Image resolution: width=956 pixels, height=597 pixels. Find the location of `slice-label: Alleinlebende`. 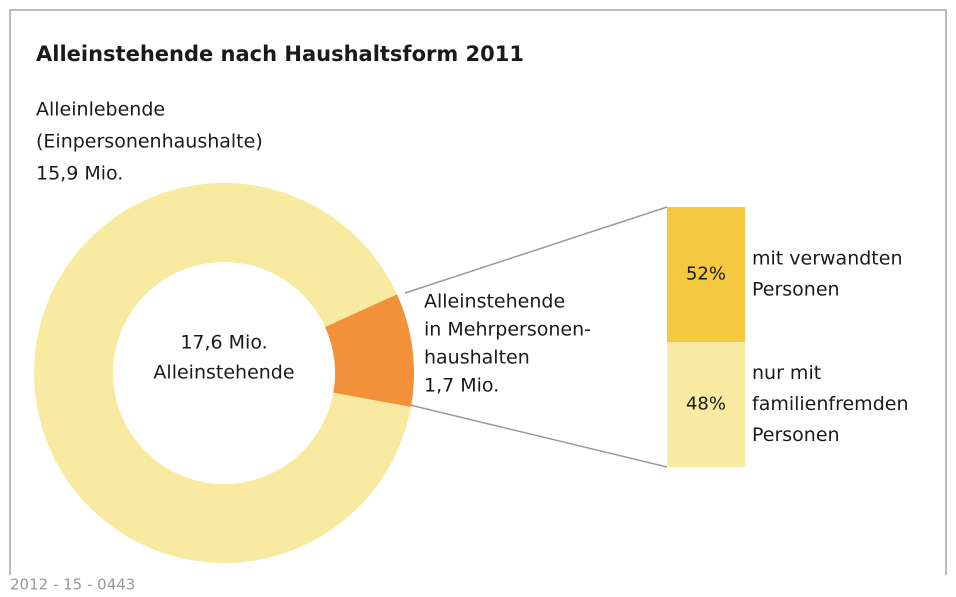

slice-label: Alleinlebende is located at coordinates (100, 110).